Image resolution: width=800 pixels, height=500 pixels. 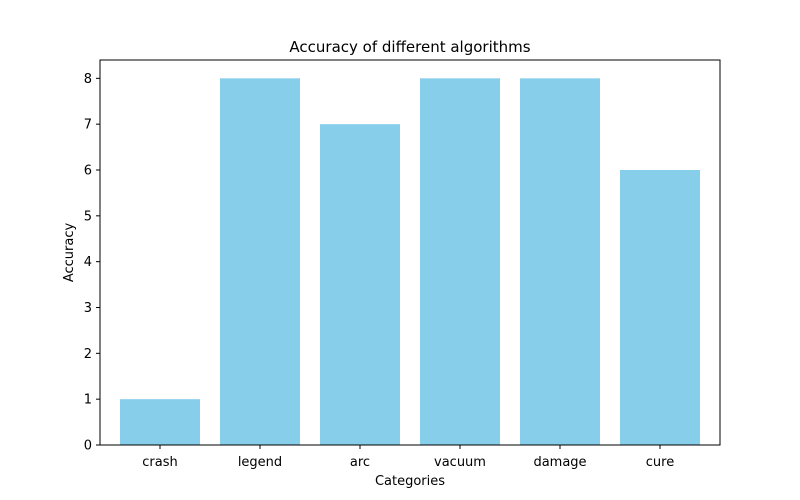 I want to click on y-tick-label: 2, so click(x=88, y=354).